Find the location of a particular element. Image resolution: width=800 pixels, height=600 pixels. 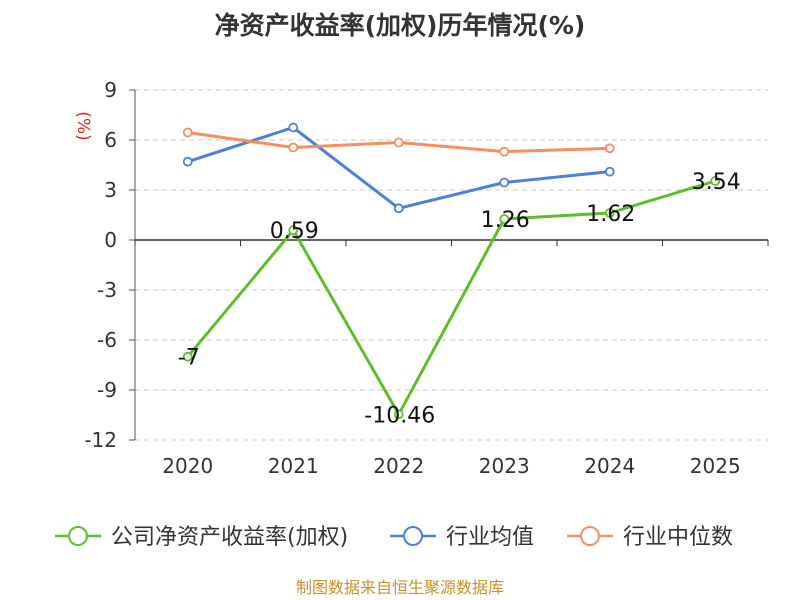

source-note: 制图数据来自恒生聚源数据库 is located at coordinates (400, 587).